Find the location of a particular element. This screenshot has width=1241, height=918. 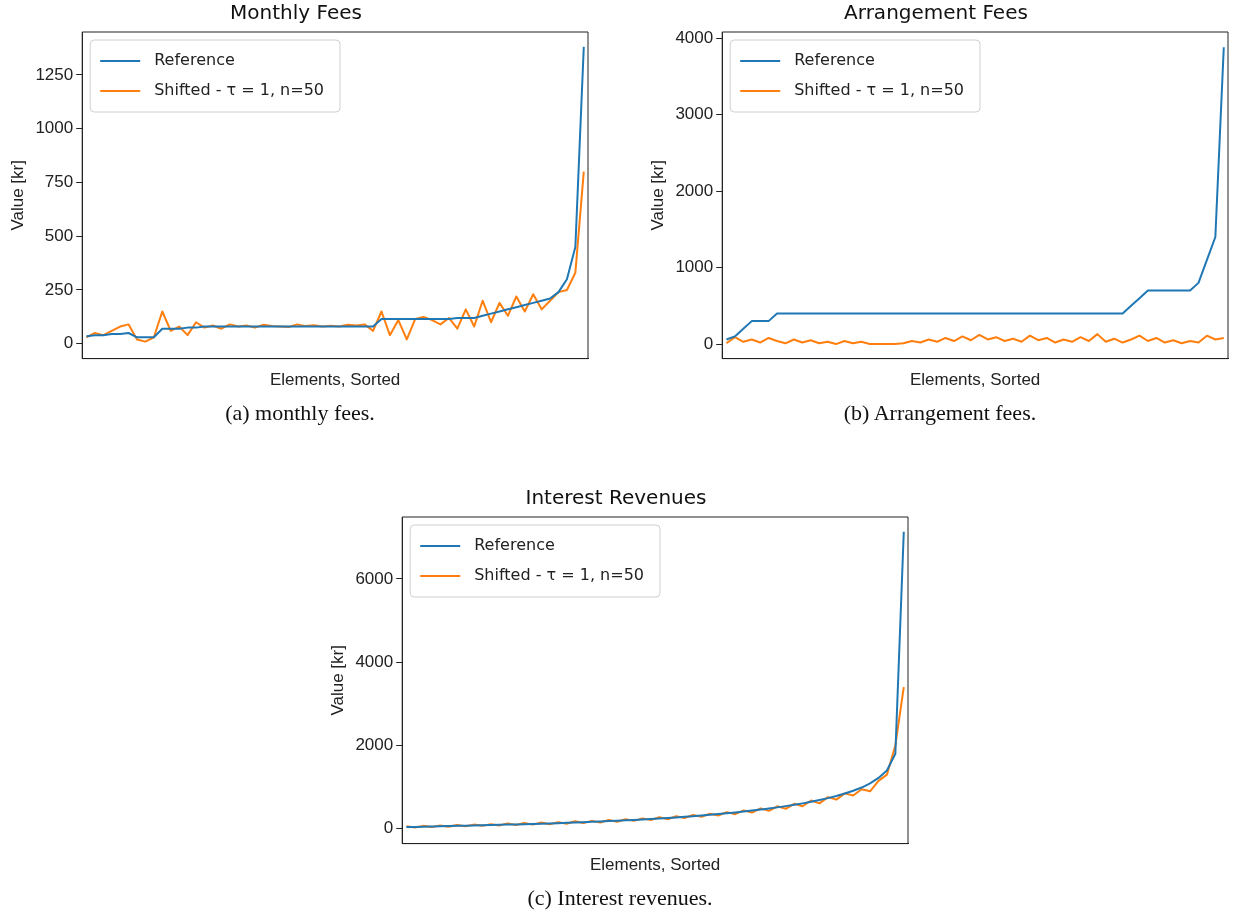

text: (c) Interest revenues. is located at coordinates (620, 898).